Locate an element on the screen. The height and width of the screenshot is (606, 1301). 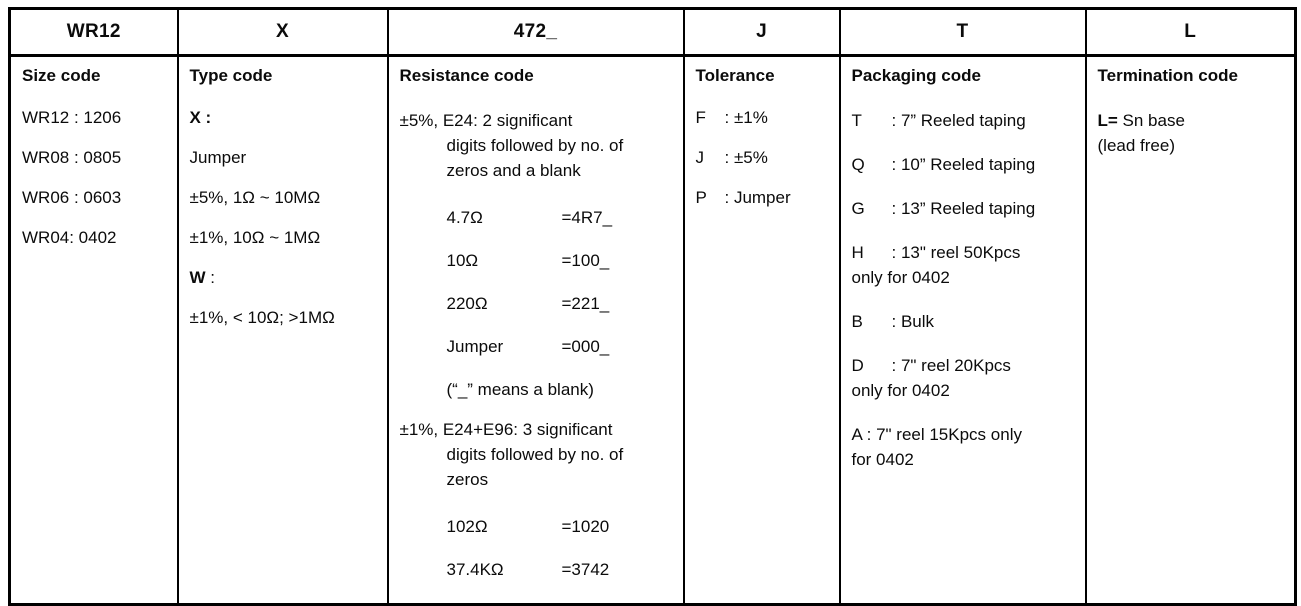
list-item: Jumper is located at coordinates (218, 157).